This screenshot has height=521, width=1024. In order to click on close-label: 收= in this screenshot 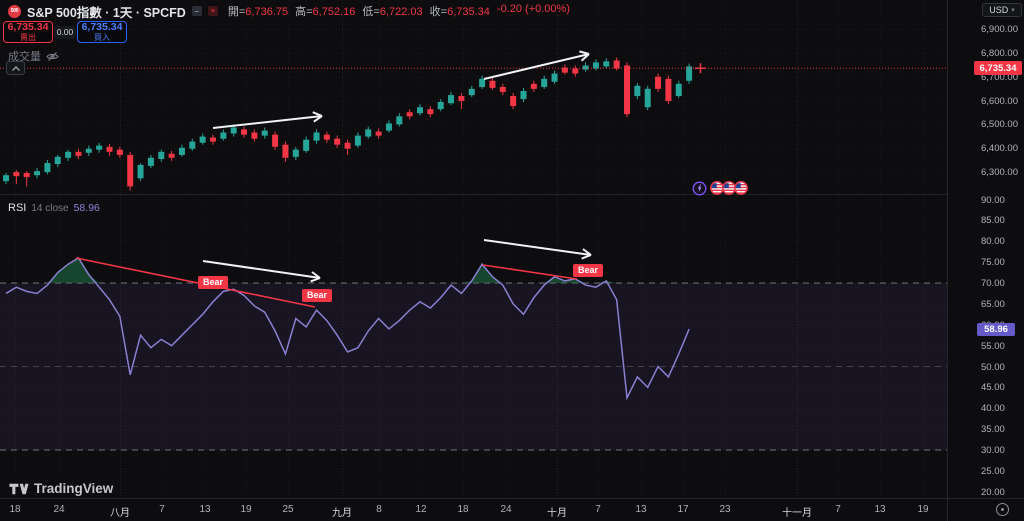, I will do `click(438, 12)`.